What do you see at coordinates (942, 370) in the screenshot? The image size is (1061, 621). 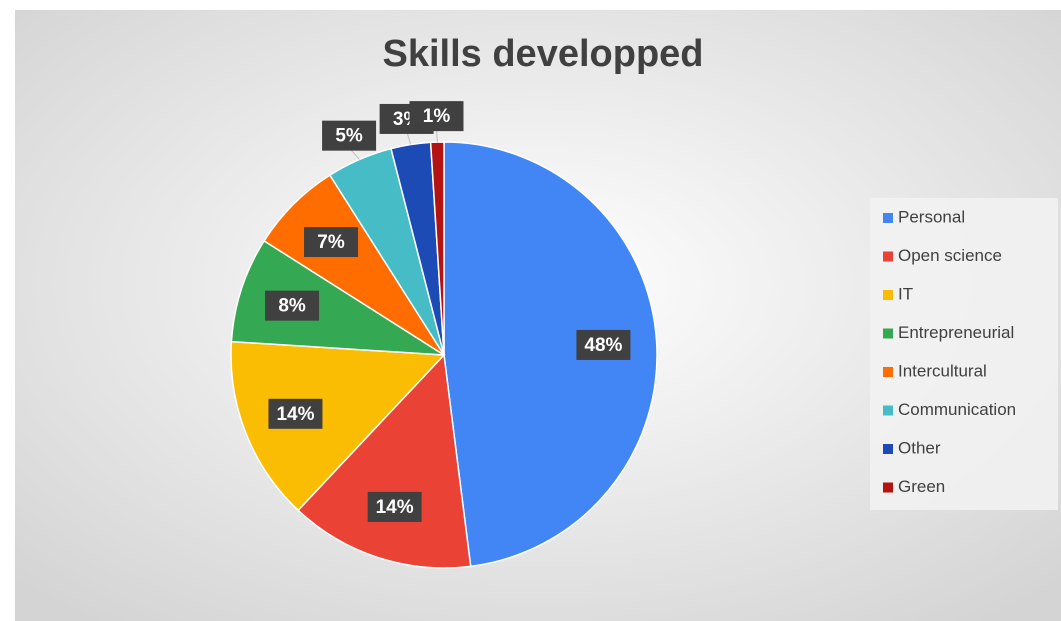 I see `legend-label: Intercultural` at bounding box center [942, 370].